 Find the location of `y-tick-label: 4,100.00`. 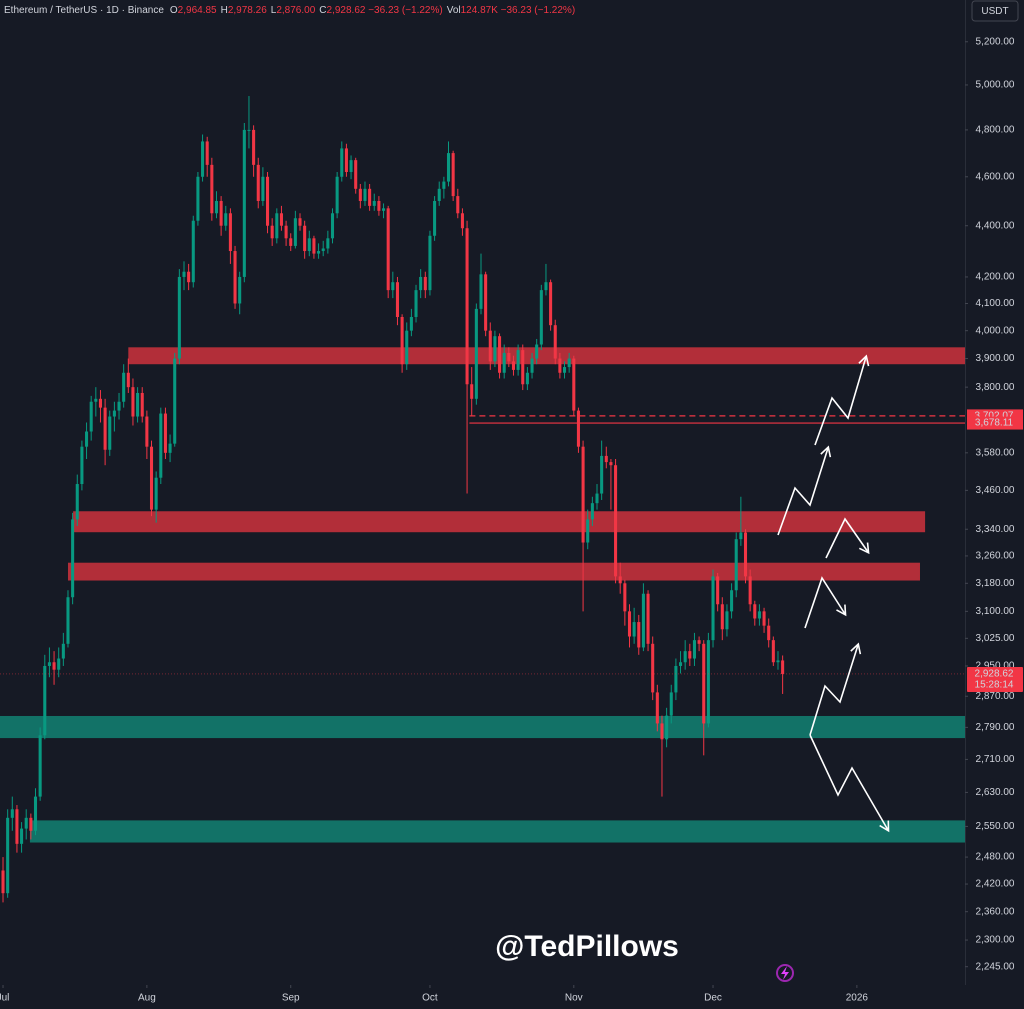

y-tick-label: 4,100.00 is located at coordinates (995, 303).